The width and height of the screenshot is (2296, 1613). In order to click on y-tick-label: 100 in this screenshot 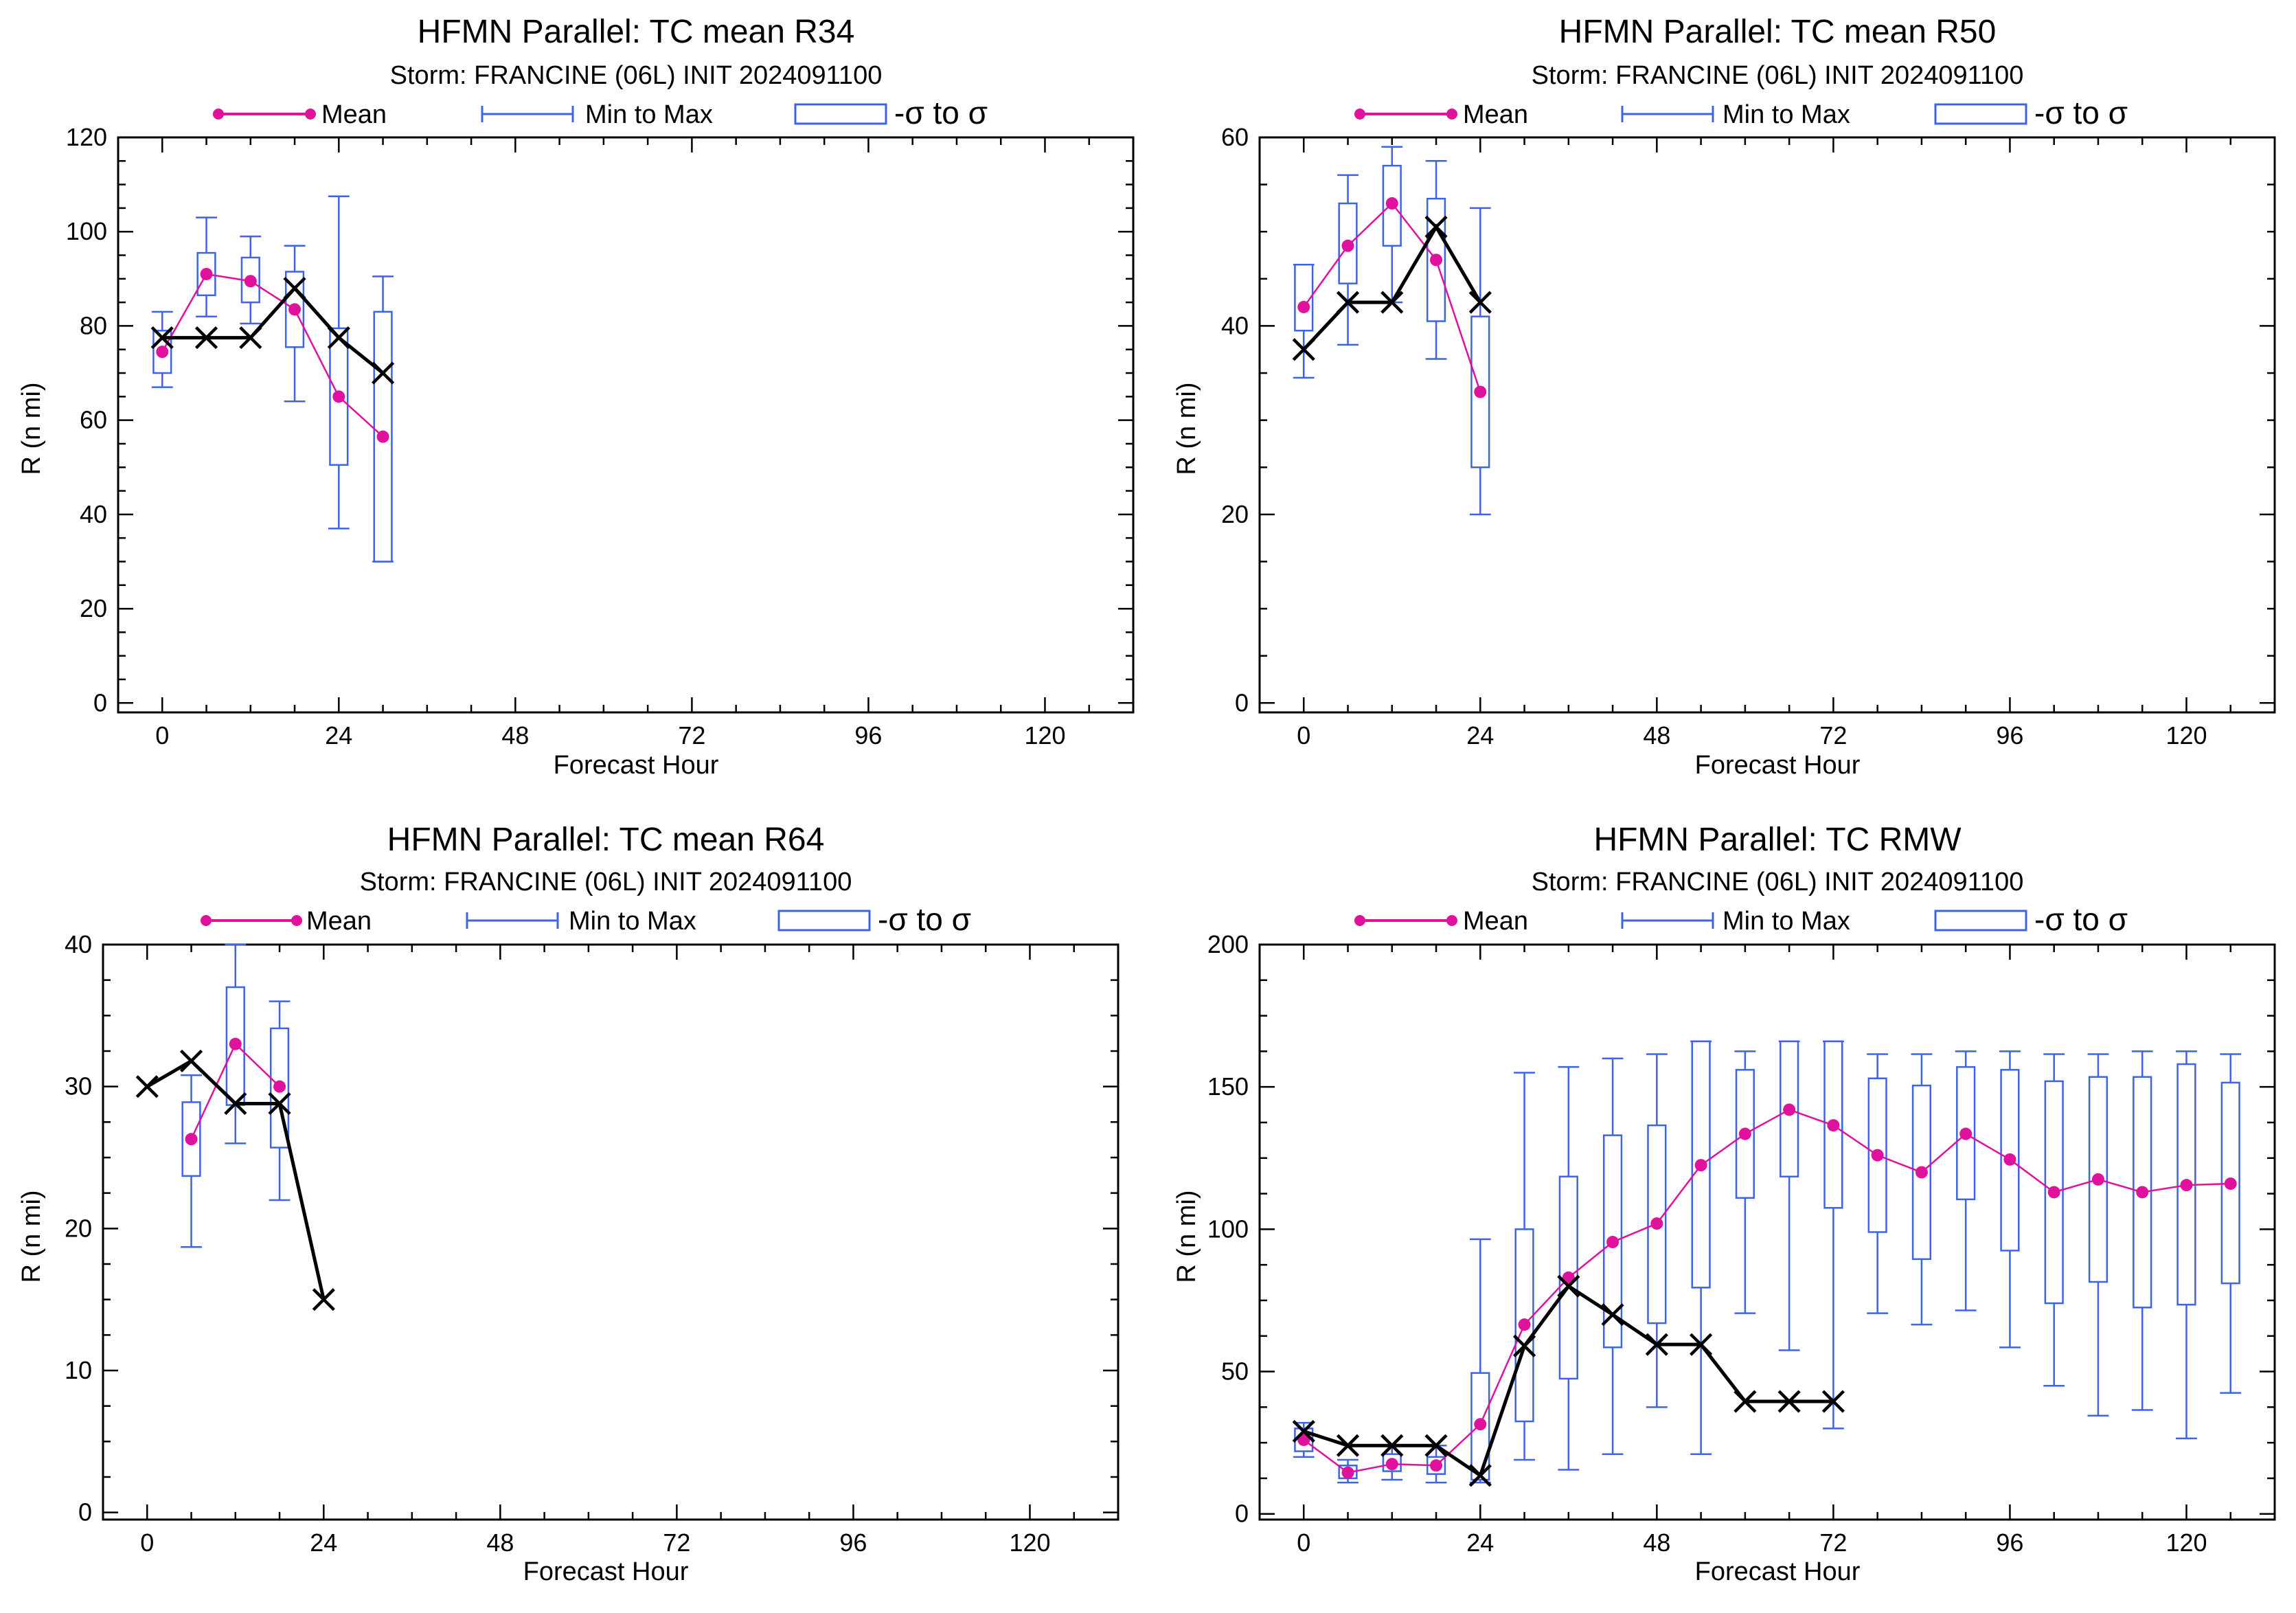, I will do `click(86, 231)`.